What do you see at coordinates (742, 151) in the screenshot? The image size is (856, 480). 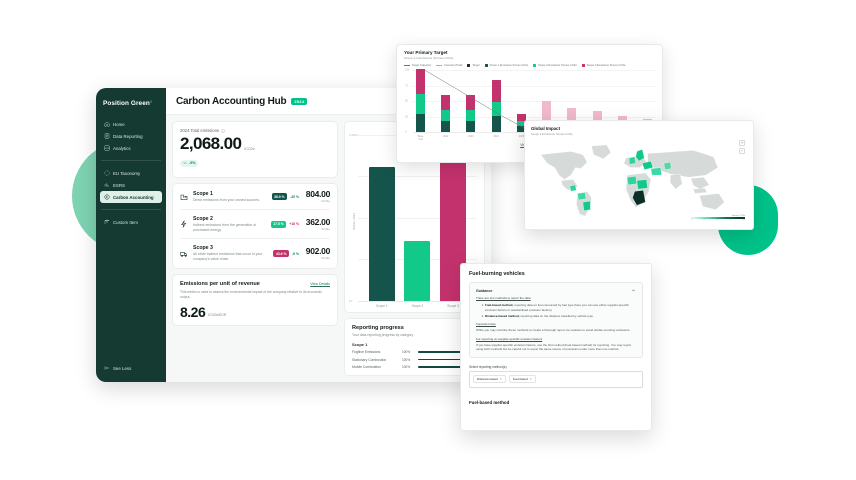 I see `map-zoom-out-button: −` at bounding box center [742, 151].